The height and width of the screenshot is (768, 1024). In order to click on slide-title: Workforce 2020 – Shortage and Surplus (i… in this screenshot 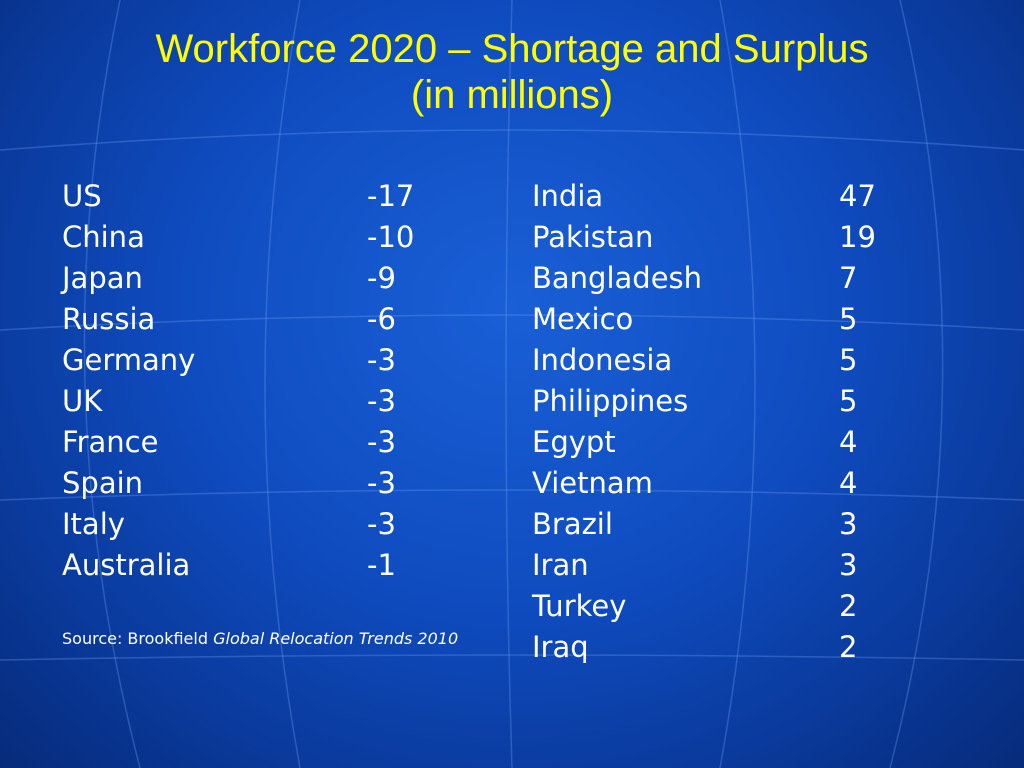, I will do `click(512, 72)`.